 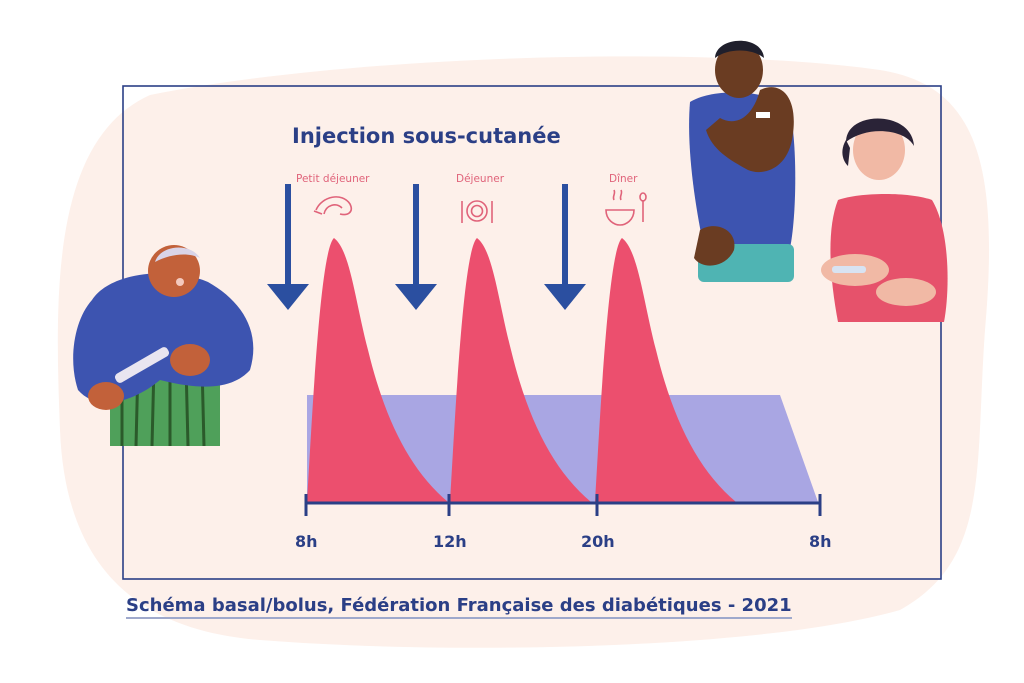 What do you see at coordinates (598, 541) in the screenshot?
I see `tick-label-3: 20h` at bounding box center [598, 541].